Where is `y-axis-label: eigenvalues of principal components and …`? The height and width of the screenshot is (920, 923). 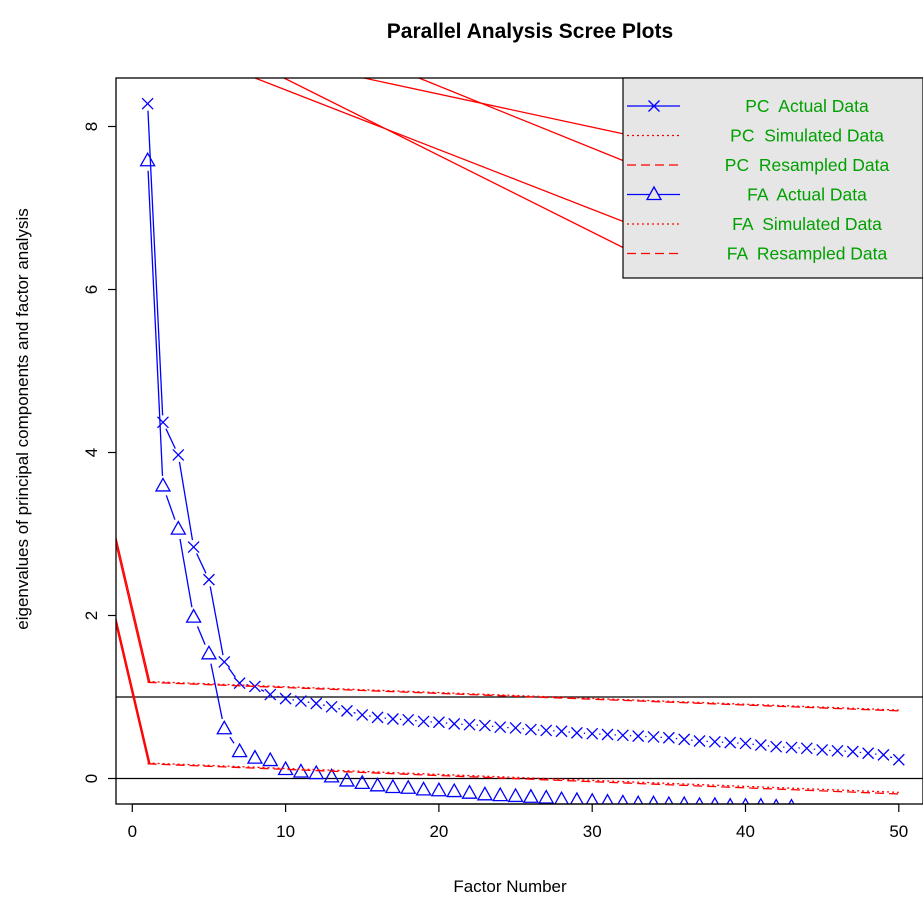
y-axis-label: eigenvalues of principal components and … is located at coordinates (22, 418).